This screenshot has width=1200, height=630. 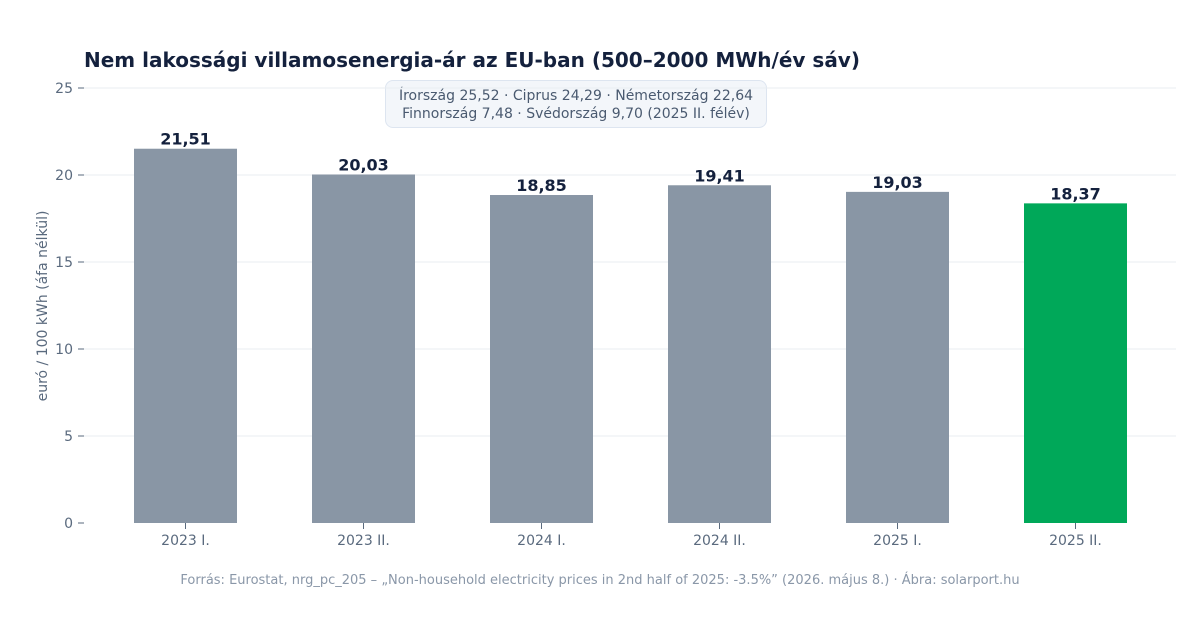 I want to click on x-tick-label: 2024 II., so click(x=719, y=541).